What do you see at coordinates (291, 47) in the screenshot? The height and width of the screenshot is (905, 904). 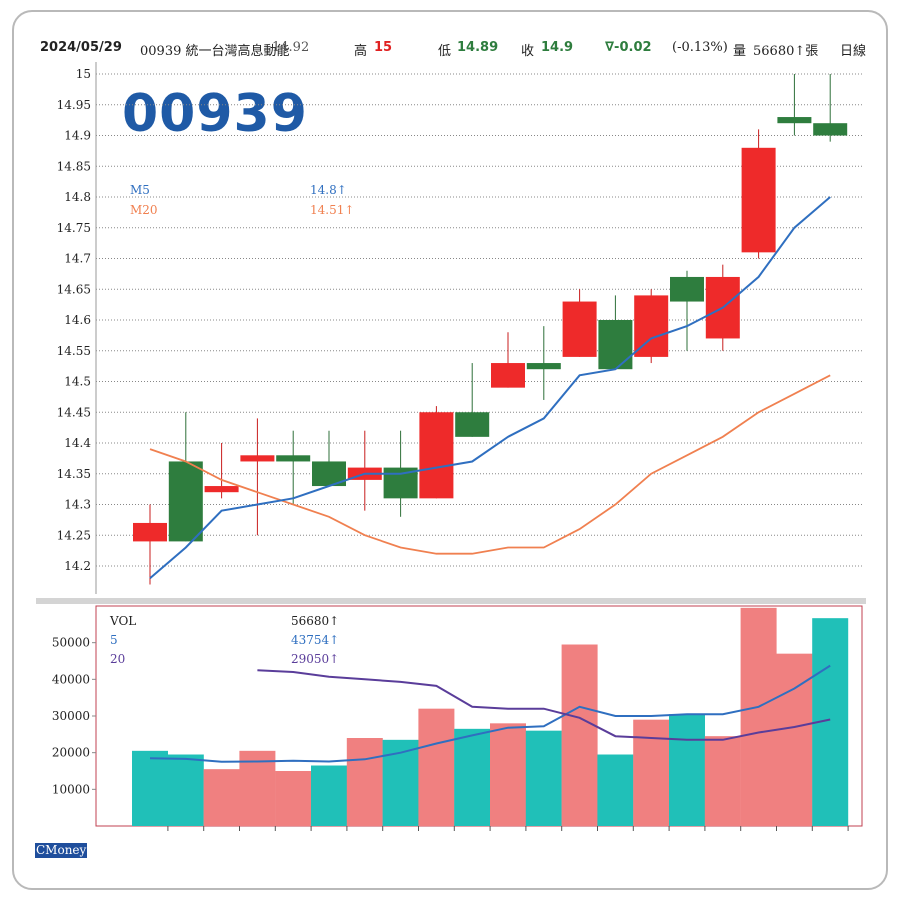 I see `quote-open: 14.92` at bounding box center [291, 47].